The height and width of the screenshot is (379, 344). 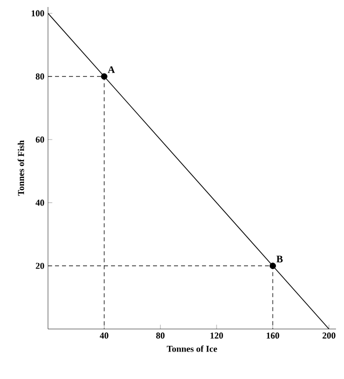 I want to click on x-tick-label: 120, so click(x=216, y=335).